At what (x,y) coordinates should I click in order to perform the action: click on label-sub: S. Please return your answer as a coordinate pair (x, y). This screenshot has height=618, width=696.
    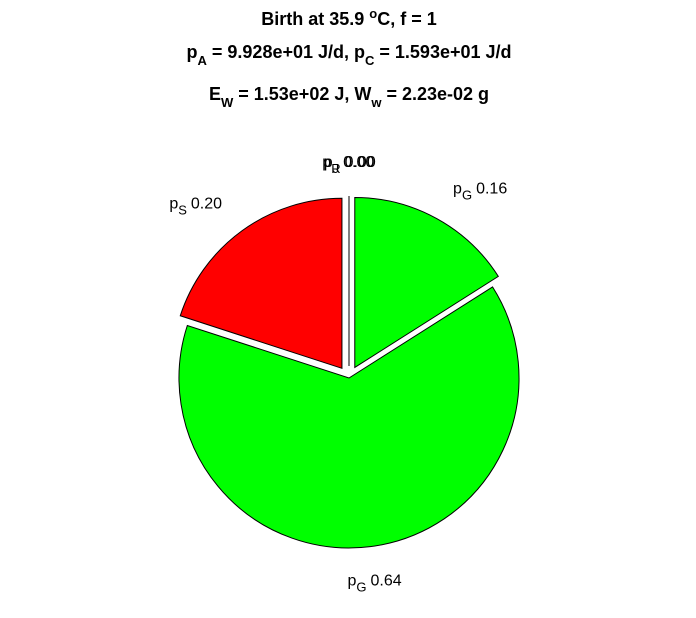
    Looking at the image, I should click on (182, 209).